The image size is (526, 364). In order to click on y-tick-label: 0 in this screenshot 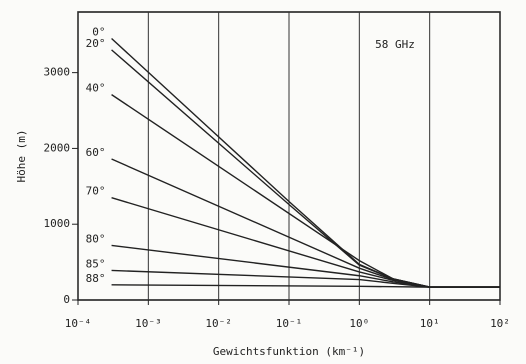, I will do `click(66, 299)`.